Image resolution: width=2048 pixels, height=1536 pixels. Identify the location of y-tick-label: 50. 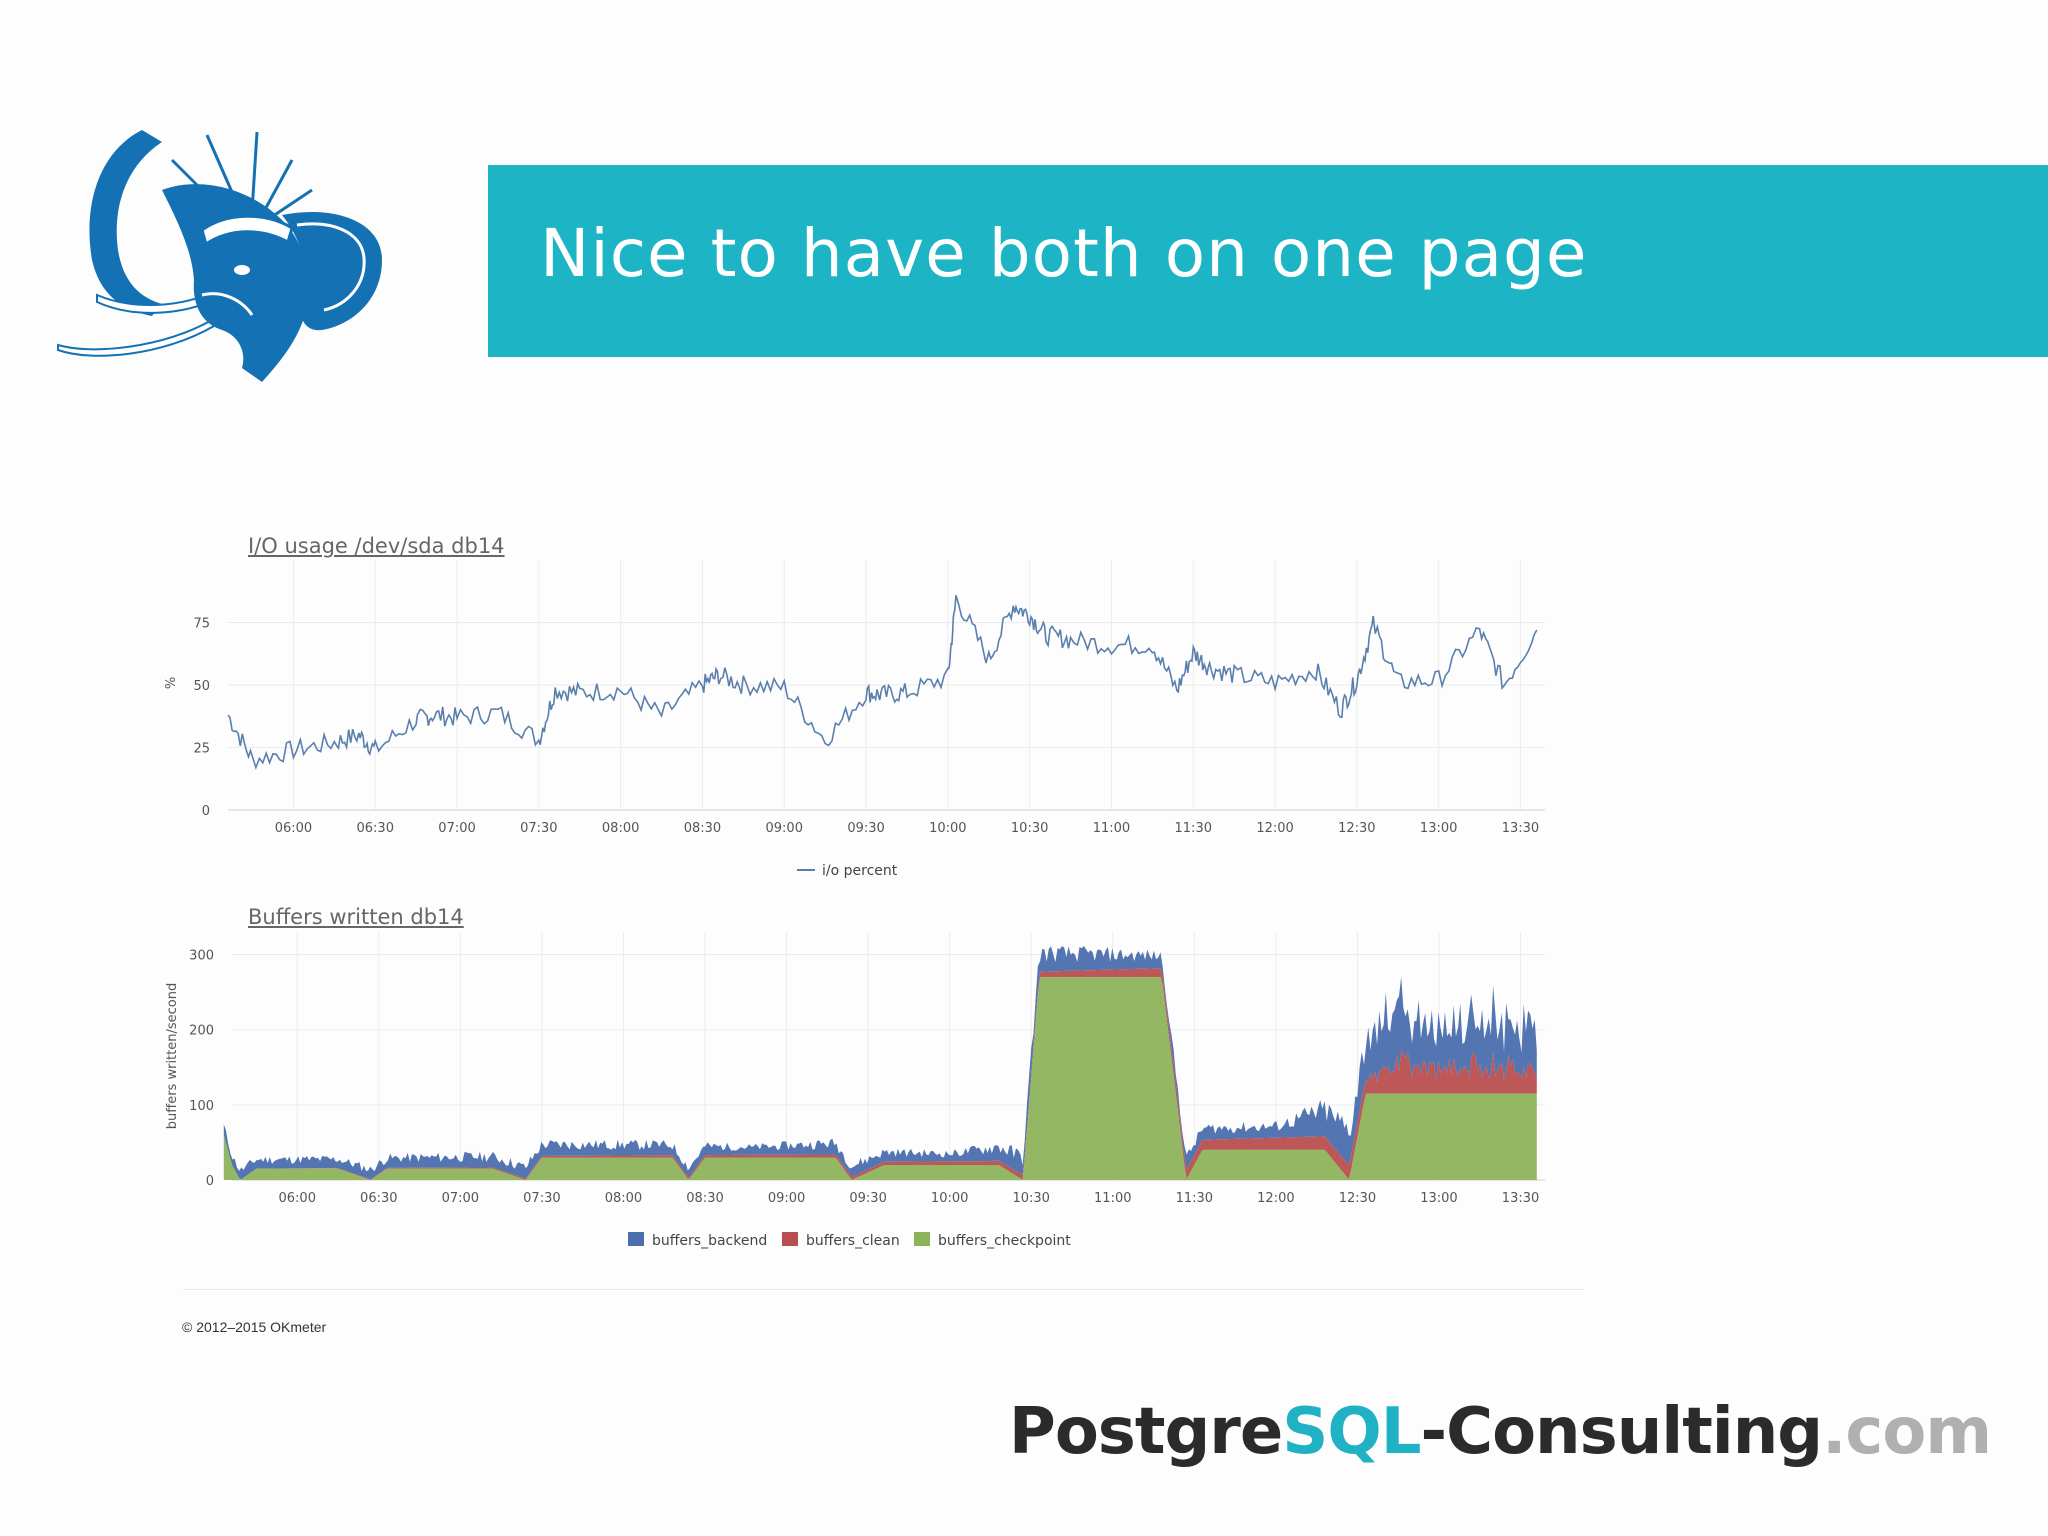
(201, 686).